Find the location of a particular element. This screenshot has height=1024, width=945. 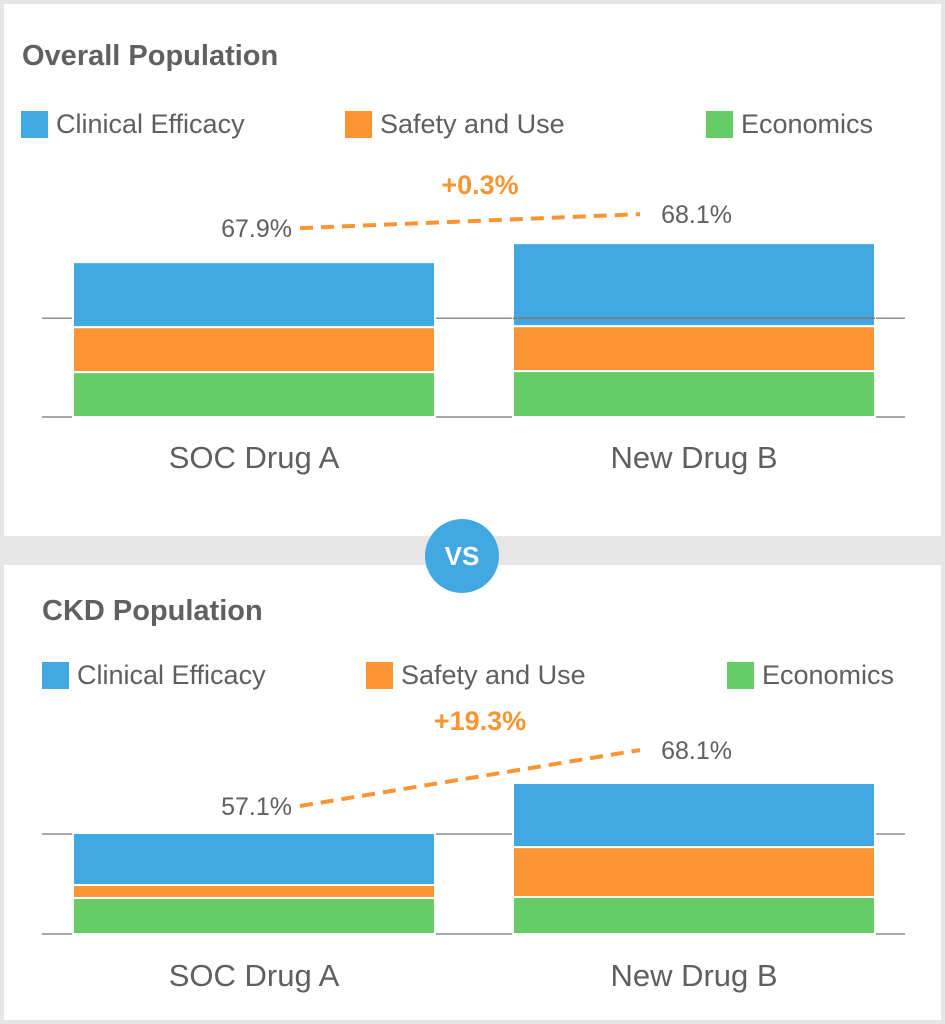

chart-title: CKD Population is located at coordinates (152, 611).